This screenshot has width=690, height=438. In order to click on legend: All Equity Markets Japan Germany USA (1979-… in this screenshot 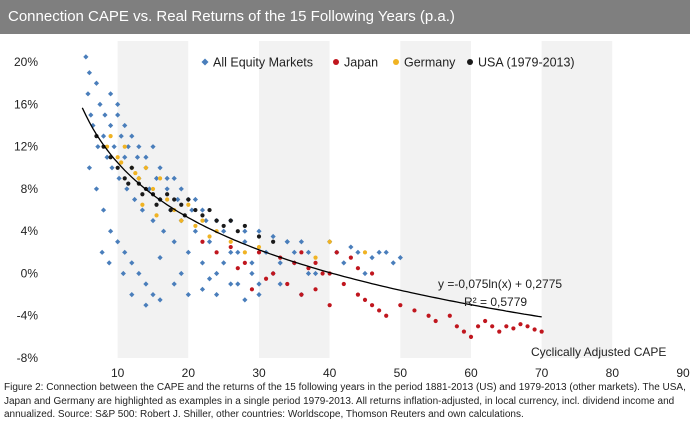, I will do `click(388, 63)`.